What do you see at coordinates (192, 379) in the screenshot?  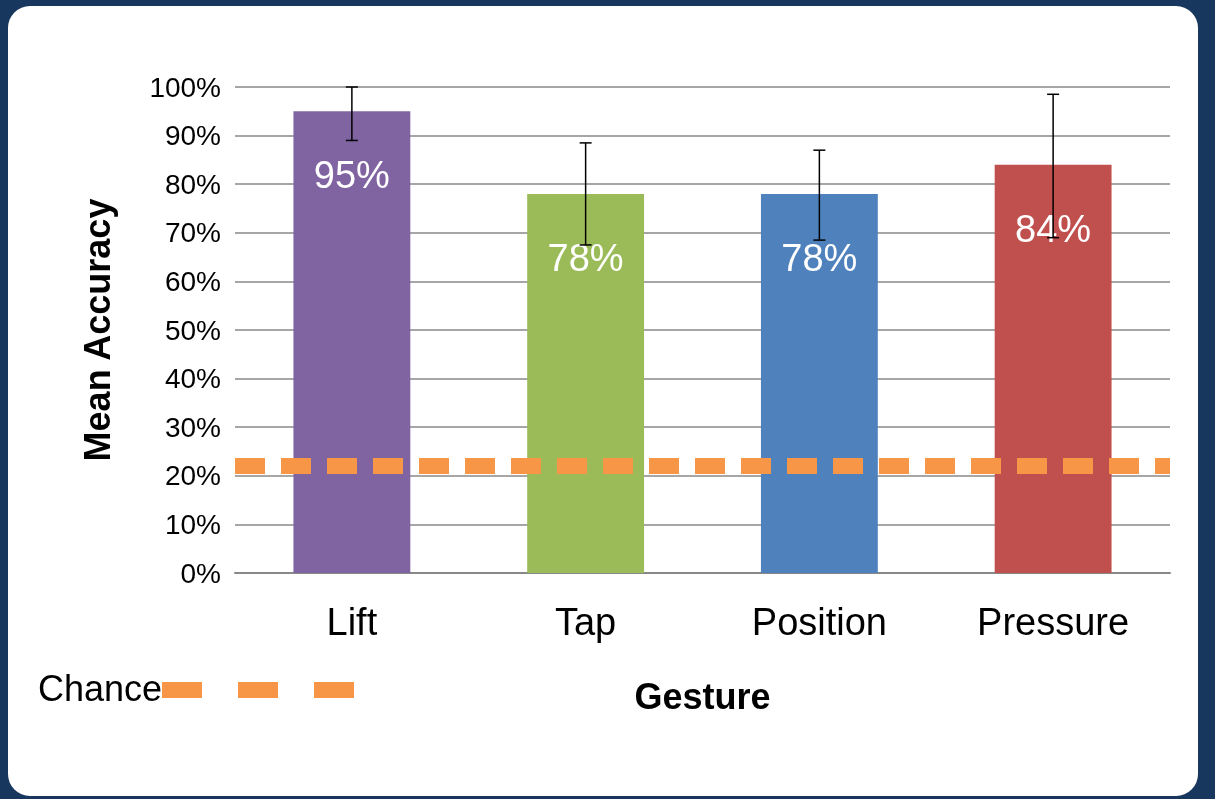 I see `y-tick-label: 40%` at bounding box center [192, 379].